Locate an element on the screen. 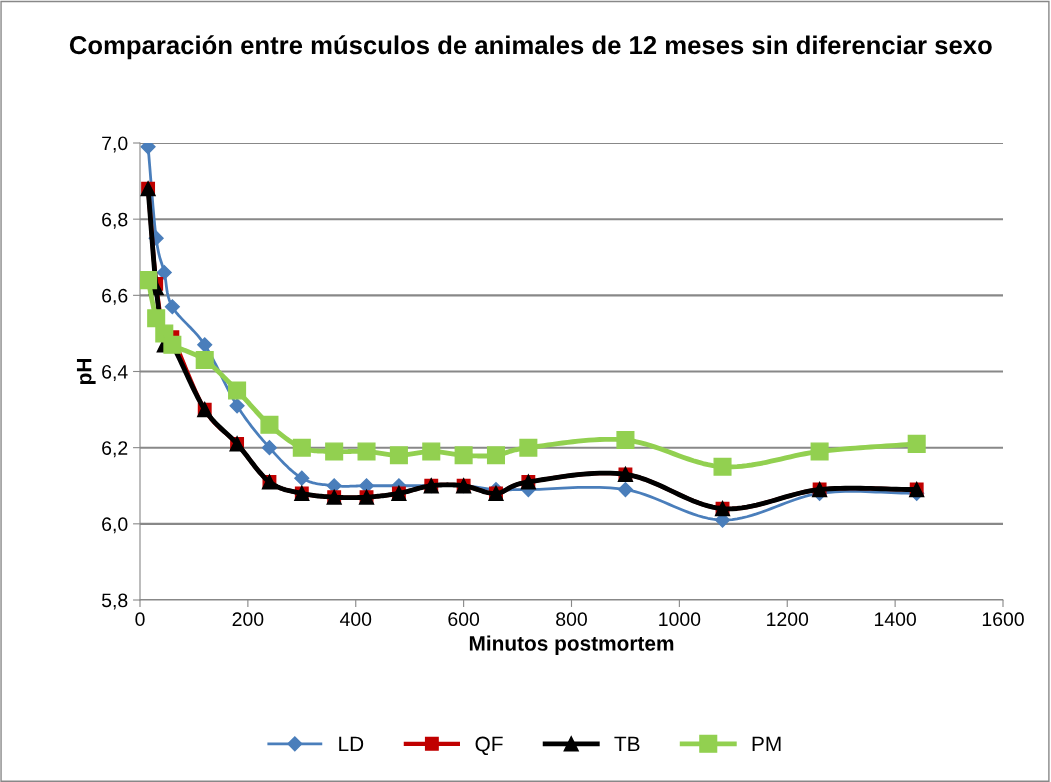 The height and width of the screenshot is (782, 1051). chart-title: Comparación entre músculos de animales de 12 meses sin diferenciar sexo is located at coordinates (530, 47).